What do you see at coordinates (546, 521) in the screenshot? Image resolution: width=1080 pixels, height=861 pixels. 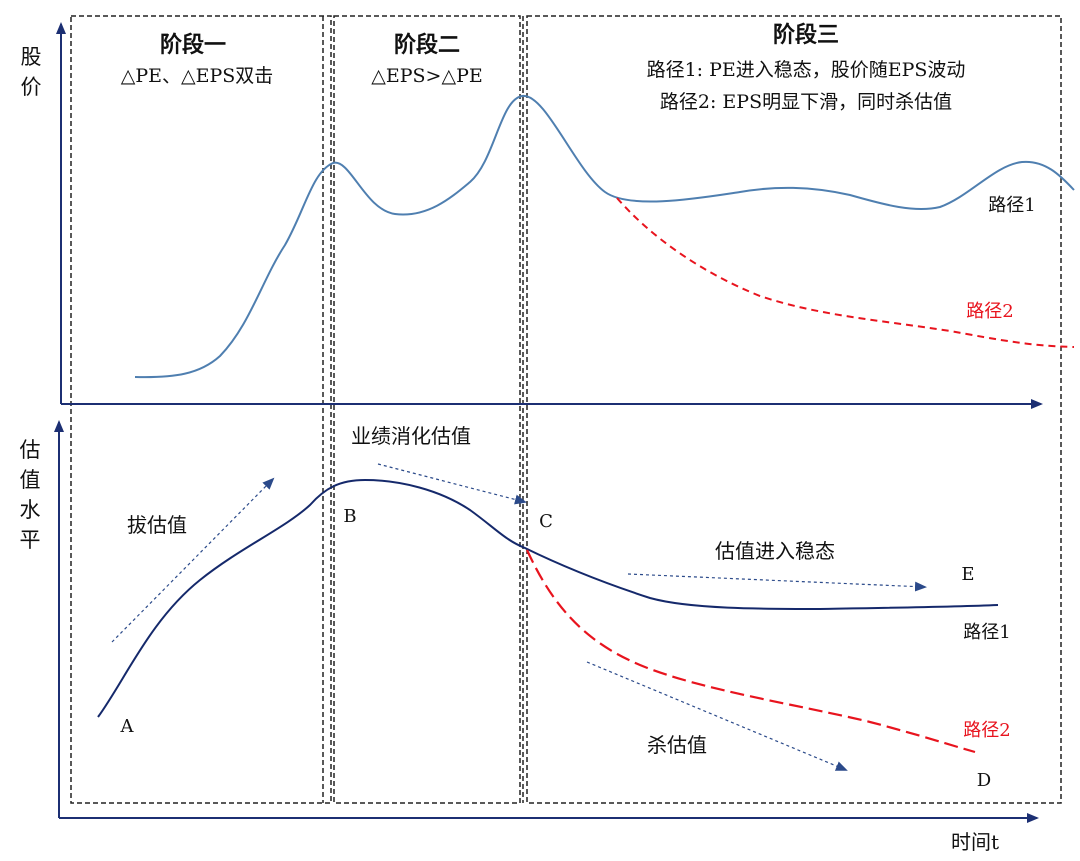 I see `point-label-c: C` at bounding box center [546, 521].